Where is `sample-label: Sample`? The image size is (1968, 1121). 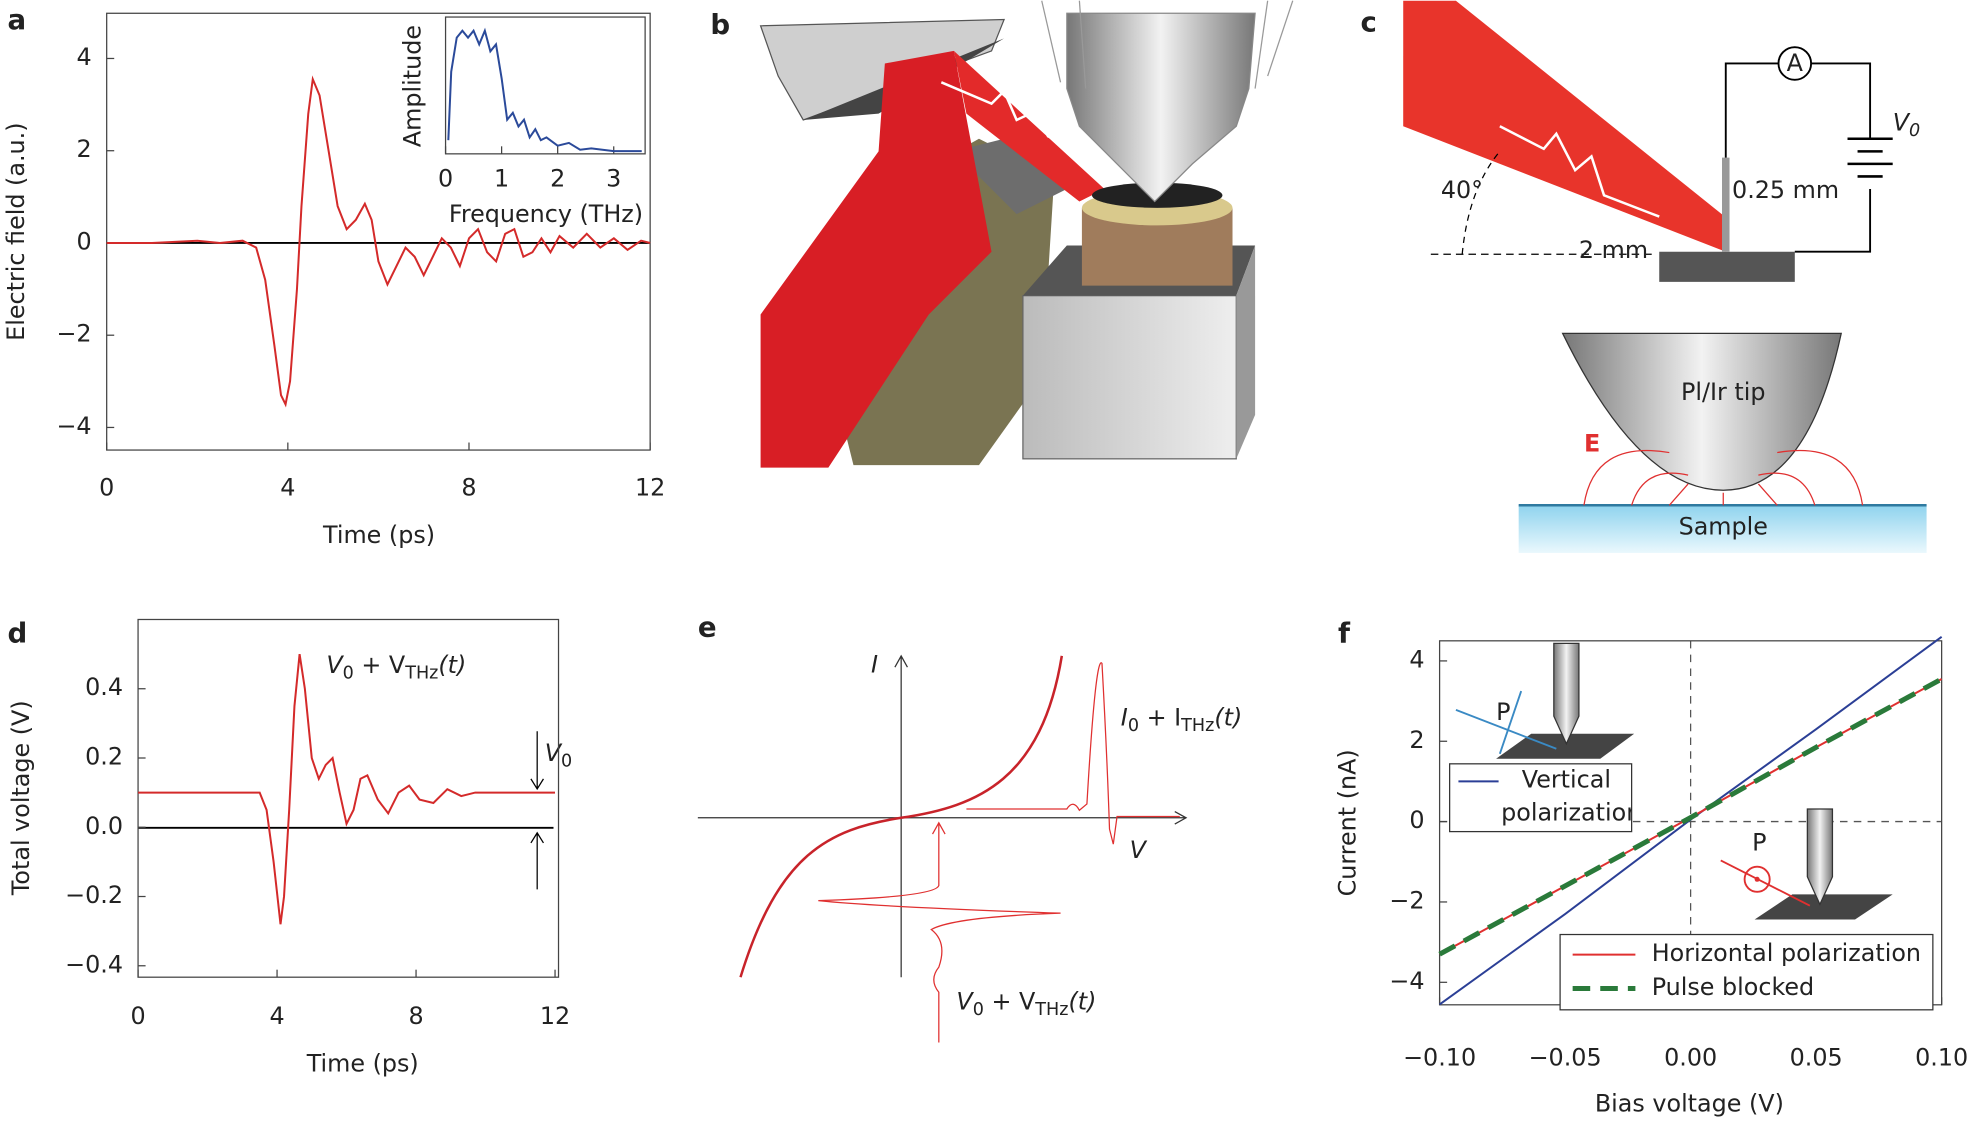 sample-label: Sample is located at coordinates (1723, 526).